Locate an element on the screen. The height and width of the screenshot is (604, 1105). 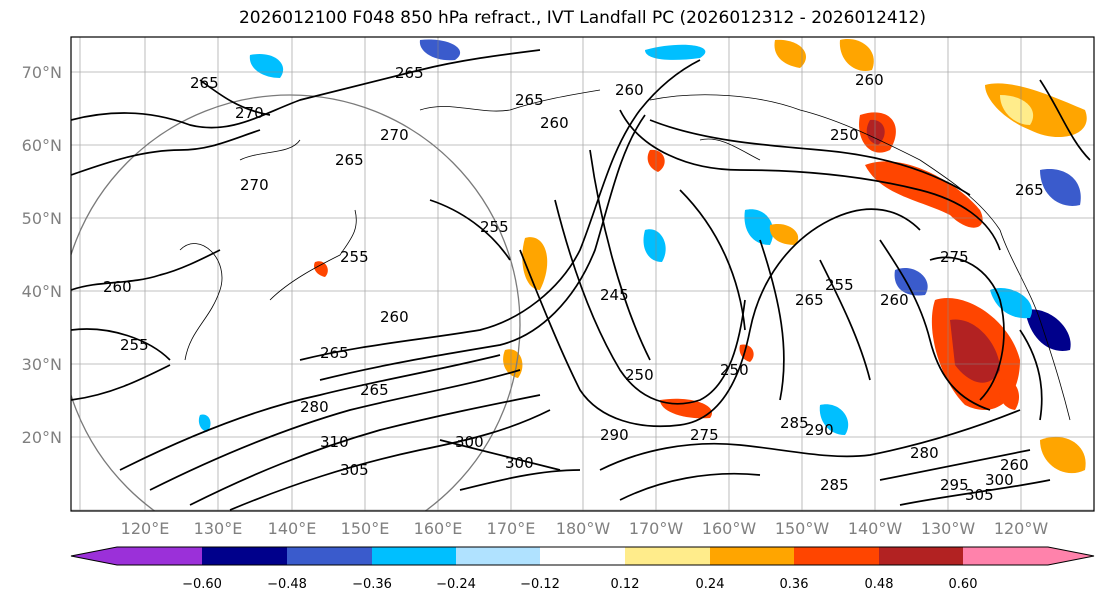
colorbar-arrow-low is located at coordinates (94, 556).